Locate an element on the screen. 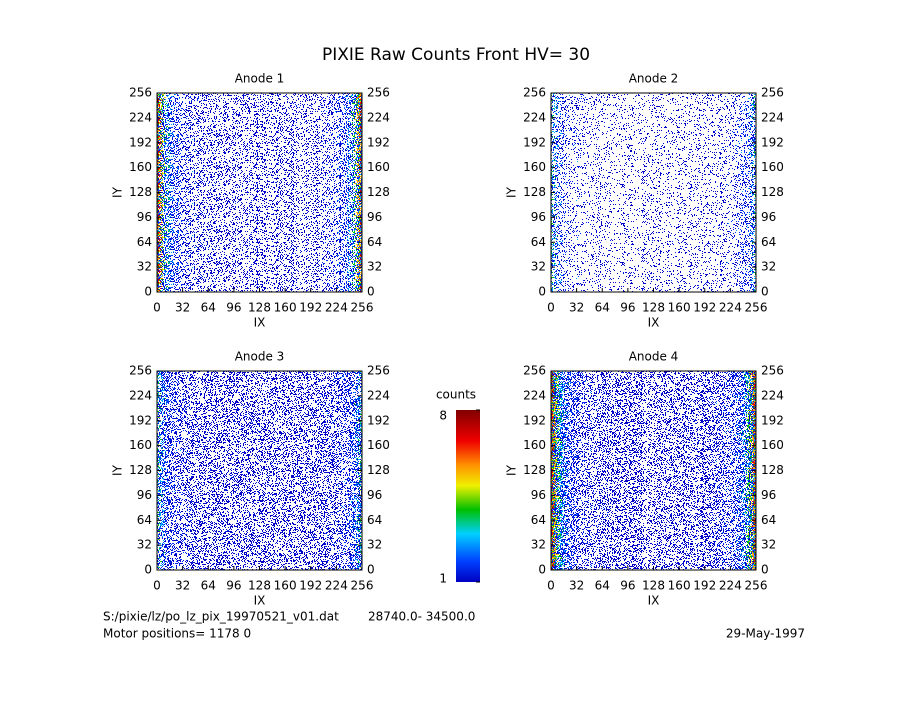 The image size is (913, 705). panel-title: Anode 4 is located at coordinates (654, 357).